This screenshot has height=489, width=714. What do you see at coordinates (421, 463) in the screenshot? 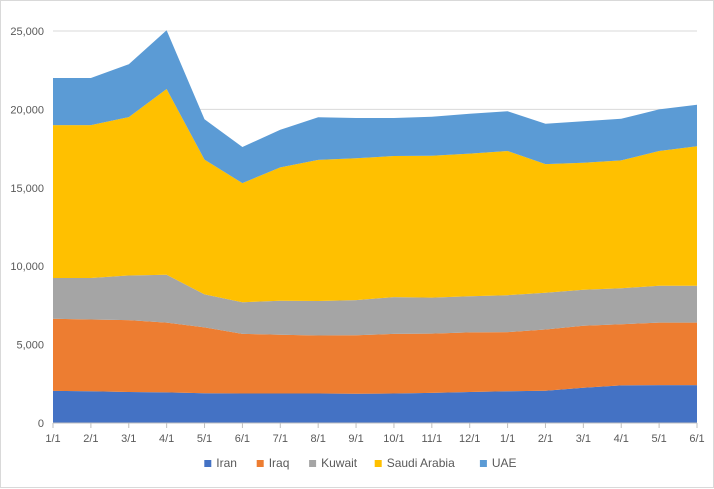
I see `legend-label-saudi-arabia: Saudi Arabia` at bounding box center [421, 463].